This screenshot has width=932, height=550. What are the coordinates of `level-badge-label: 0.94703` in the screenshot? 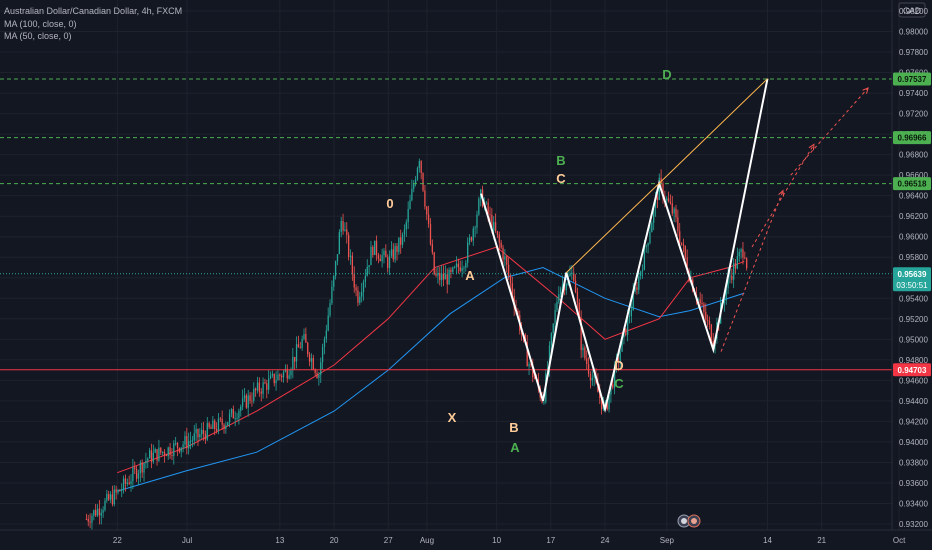 It's located at (912, 370).